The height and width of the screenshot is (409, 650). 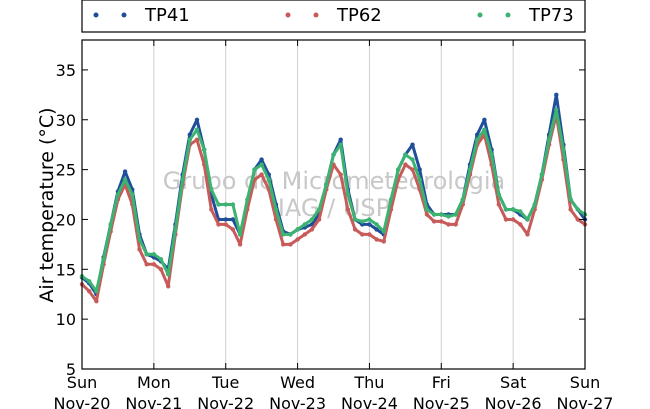 What do you see at coordinates (71, 369) in the screenshot?
I see `y-tick-label: 5` at bounding box center [71, 369].